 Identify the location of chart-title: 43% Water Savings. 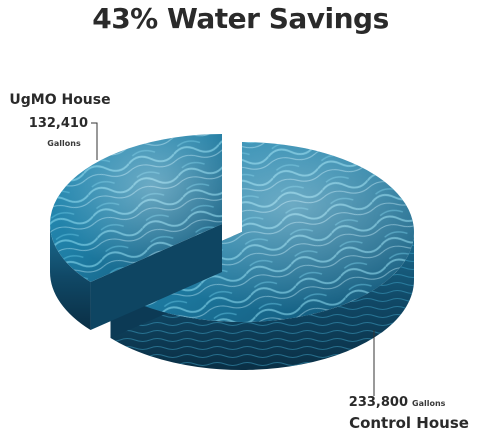
(240, 18).